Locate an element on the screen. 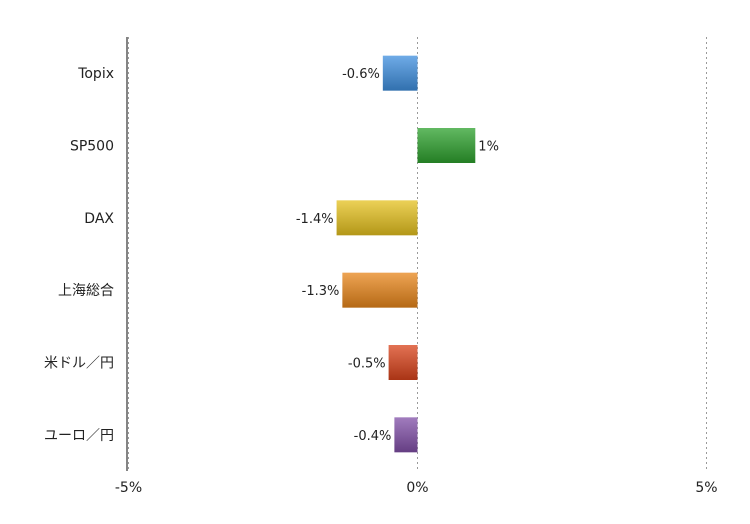 The image size is (750, 524). bars is located at coordinates (406, 254).